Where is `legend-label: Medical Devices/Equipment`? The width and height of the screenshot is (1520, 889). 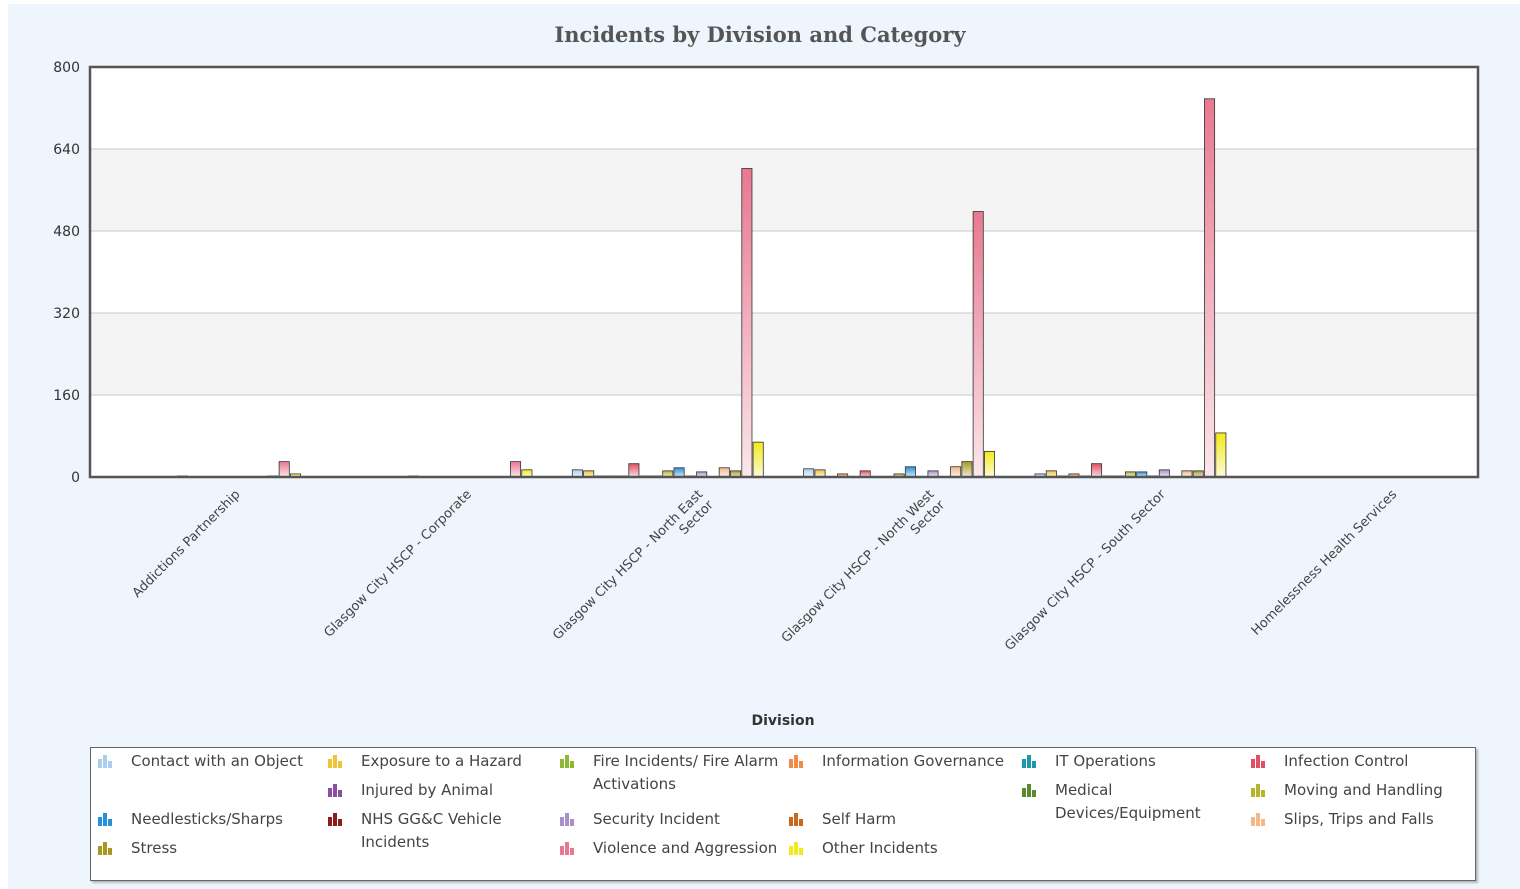
legend-label: Medical Devices/Equipment is located at coordinates (1128, 801).